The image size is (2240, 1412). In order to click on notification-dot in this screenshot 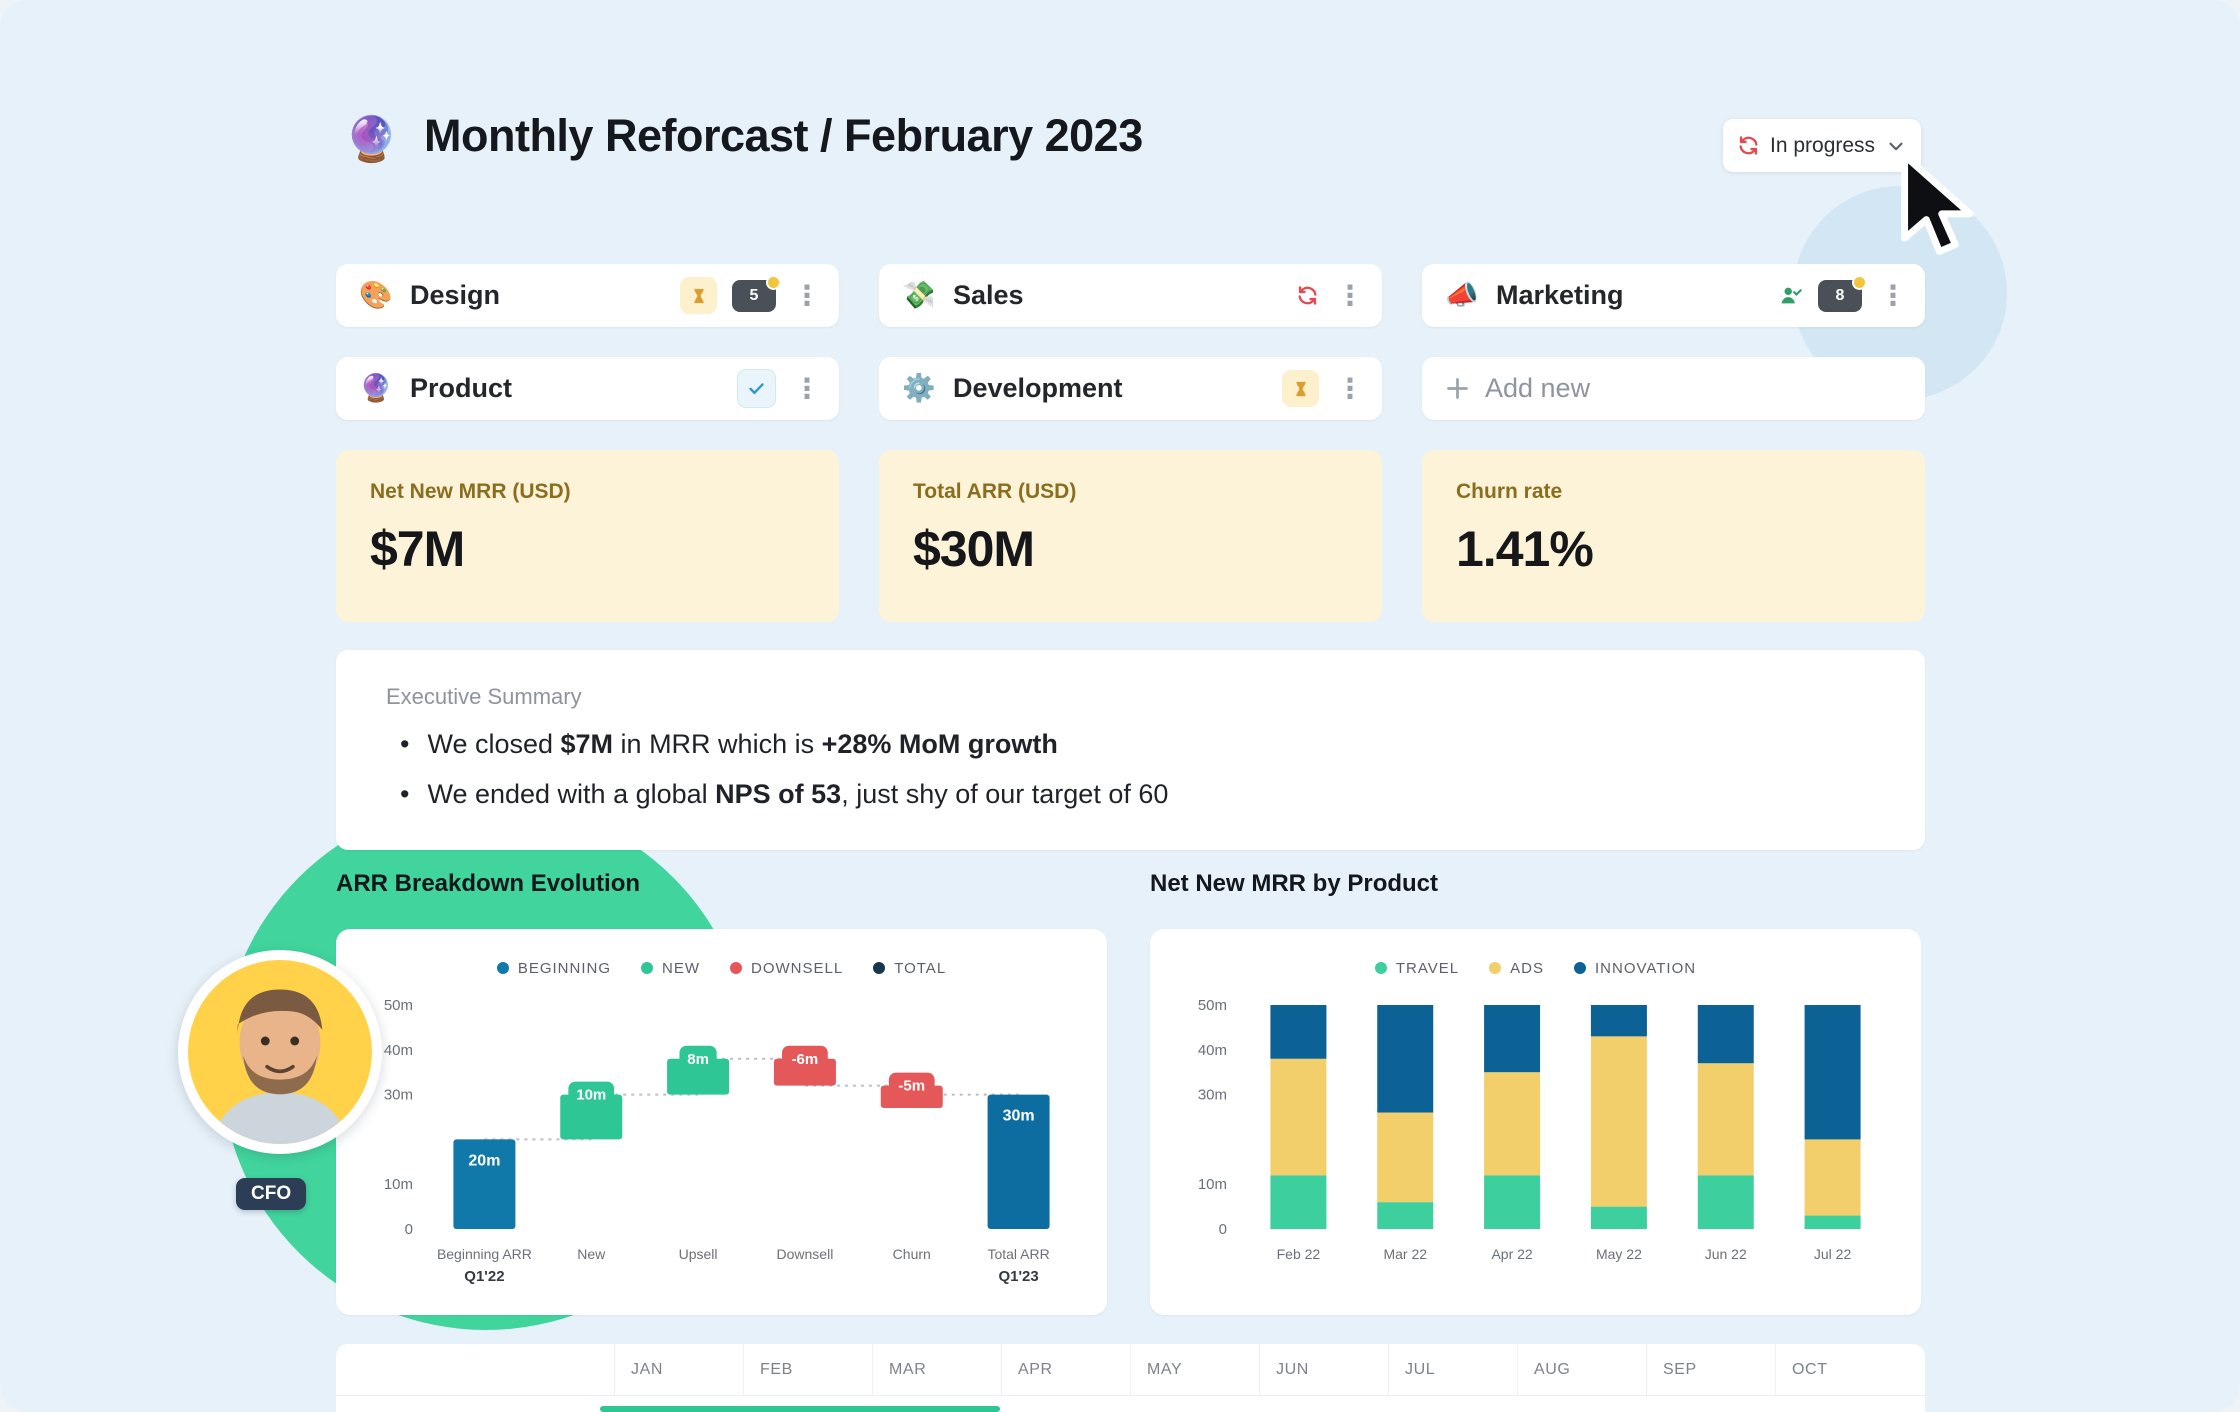, I will do `click(773, 282)`.